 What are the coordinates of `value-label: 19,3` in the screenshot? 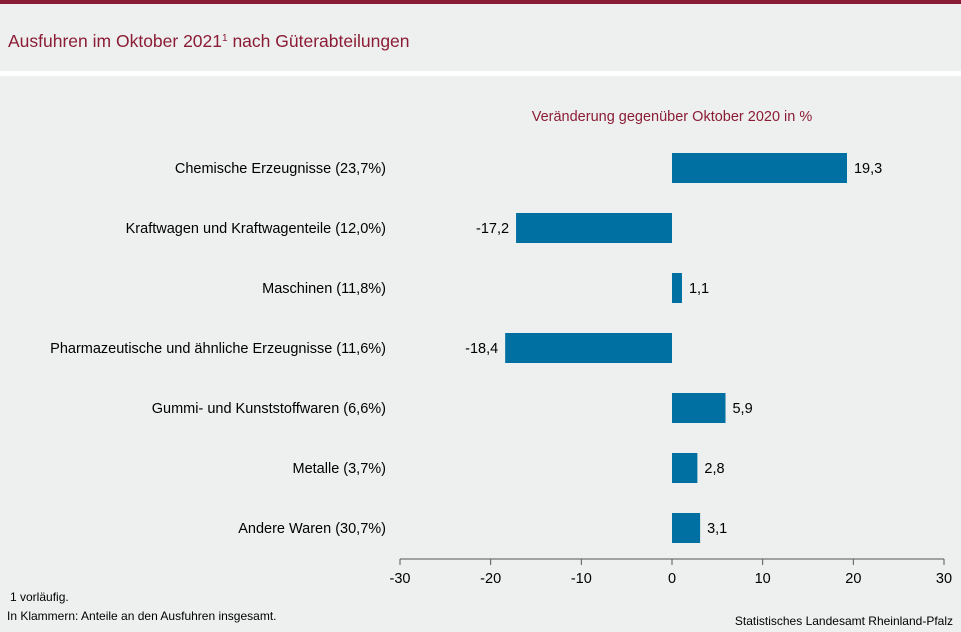 It's located at (868, 169).